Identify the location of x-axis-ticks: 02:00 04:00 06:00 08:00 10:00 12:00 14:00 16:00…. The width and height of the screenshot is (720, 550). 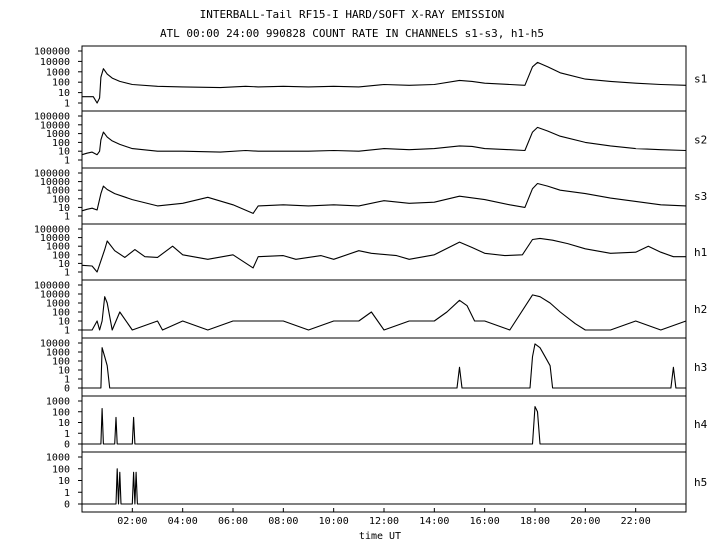
(384, 517).